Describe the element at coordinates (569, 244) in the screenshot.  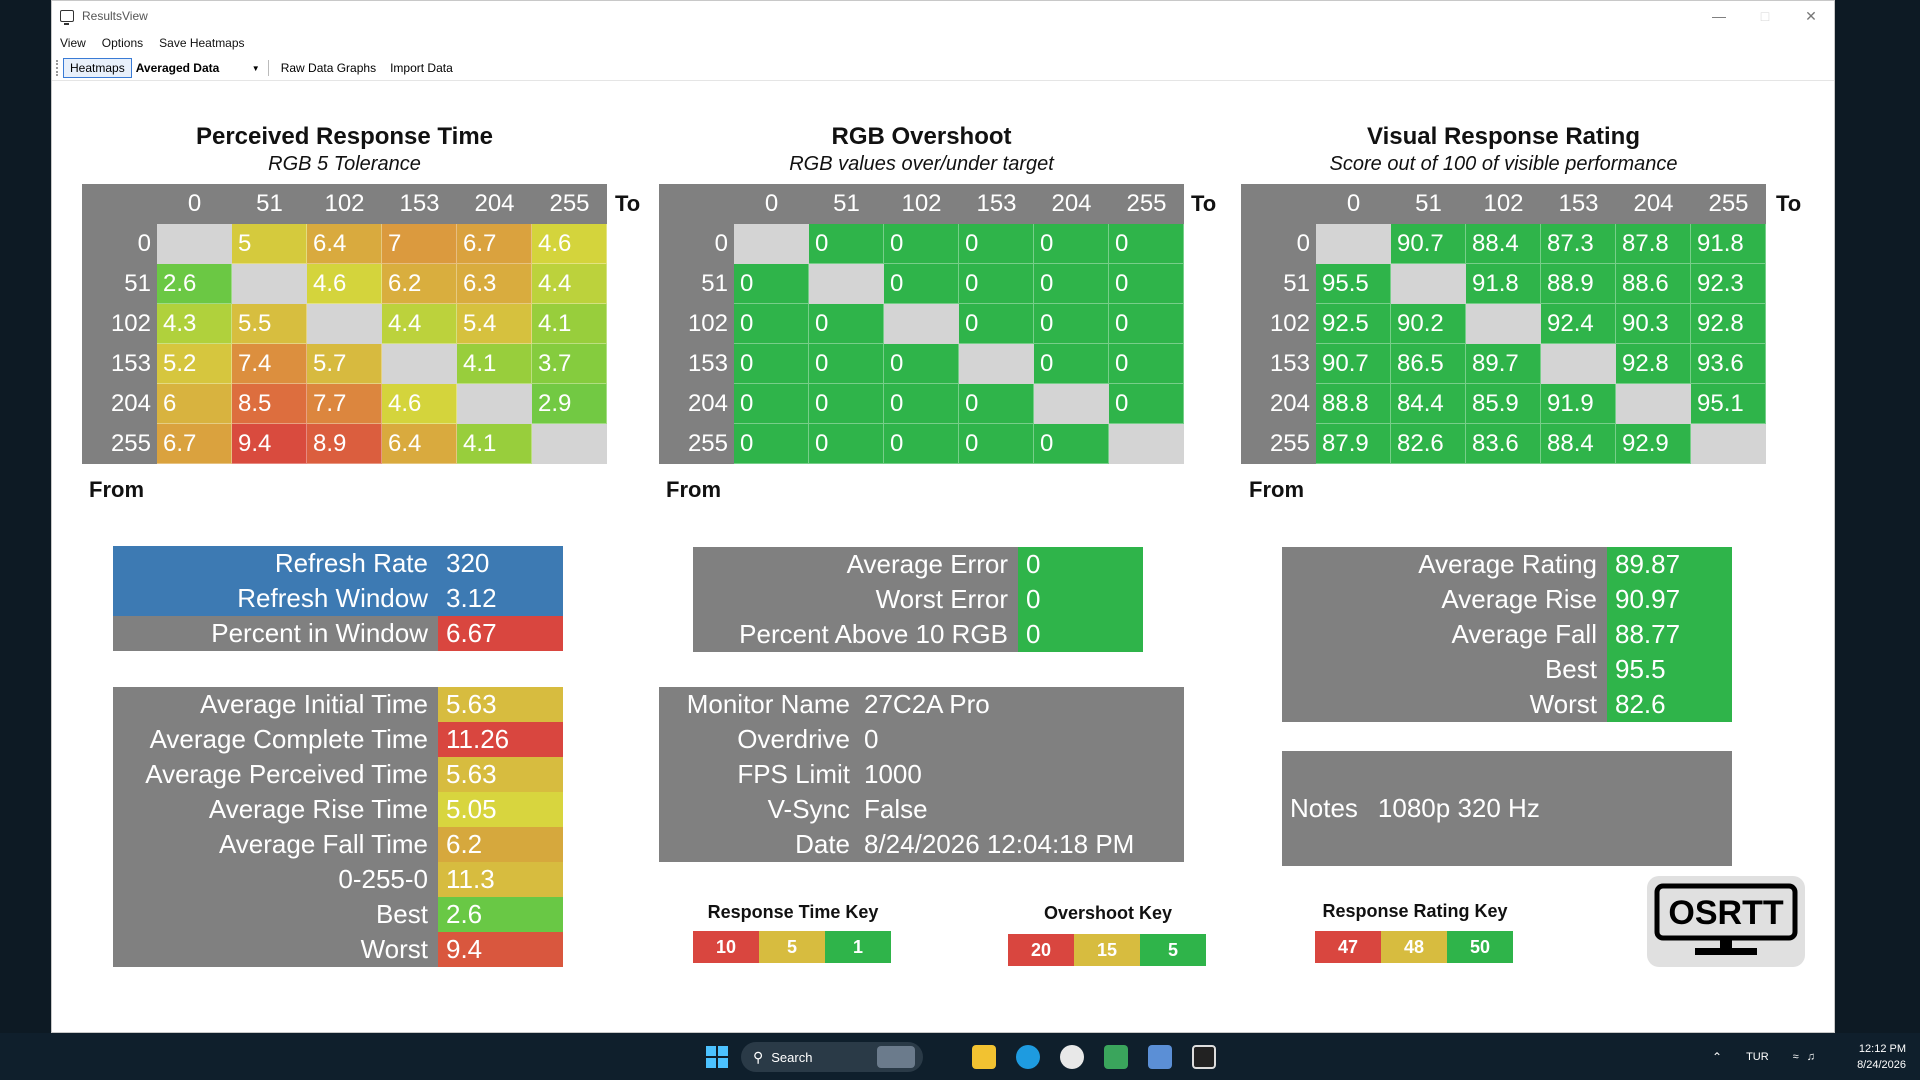
I see `heatmap-cell: 4.6` at that location.